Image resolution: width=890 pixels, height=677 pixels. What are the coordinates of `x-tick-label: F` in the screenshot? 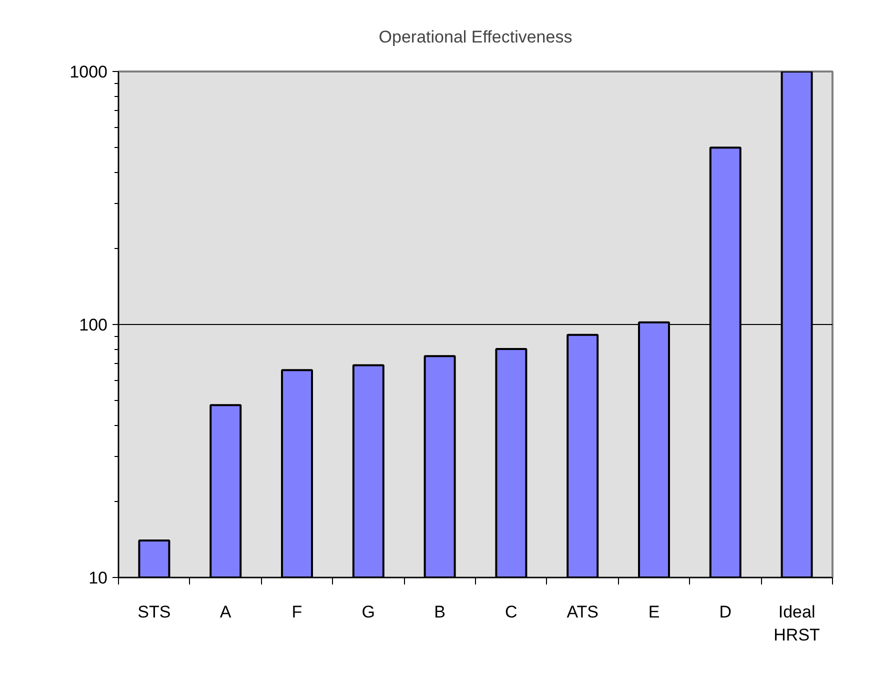 It's located at (297, 612).